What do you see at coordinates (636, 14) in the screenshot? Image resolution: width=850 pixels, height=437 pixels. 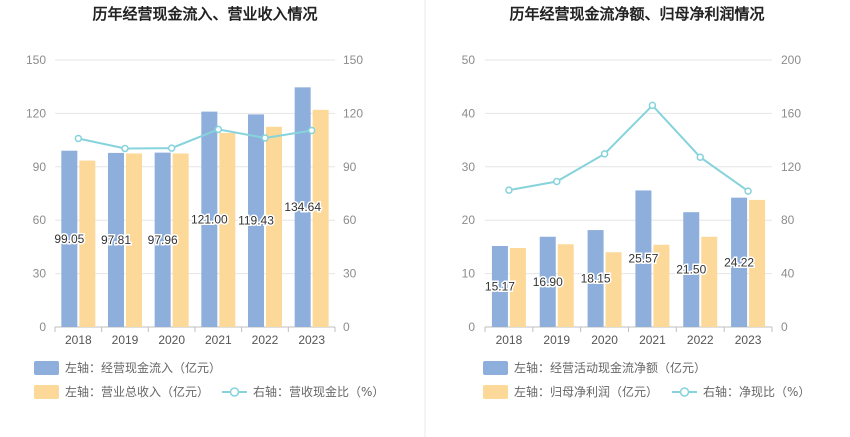 I see `chart-title: 历年经营现金流净额、归母净利润情况` at bounding box center [636, 14].